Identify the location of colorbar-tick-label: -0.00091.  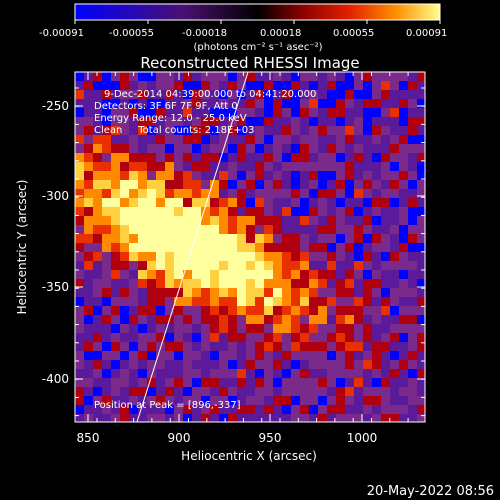
(61, 33).